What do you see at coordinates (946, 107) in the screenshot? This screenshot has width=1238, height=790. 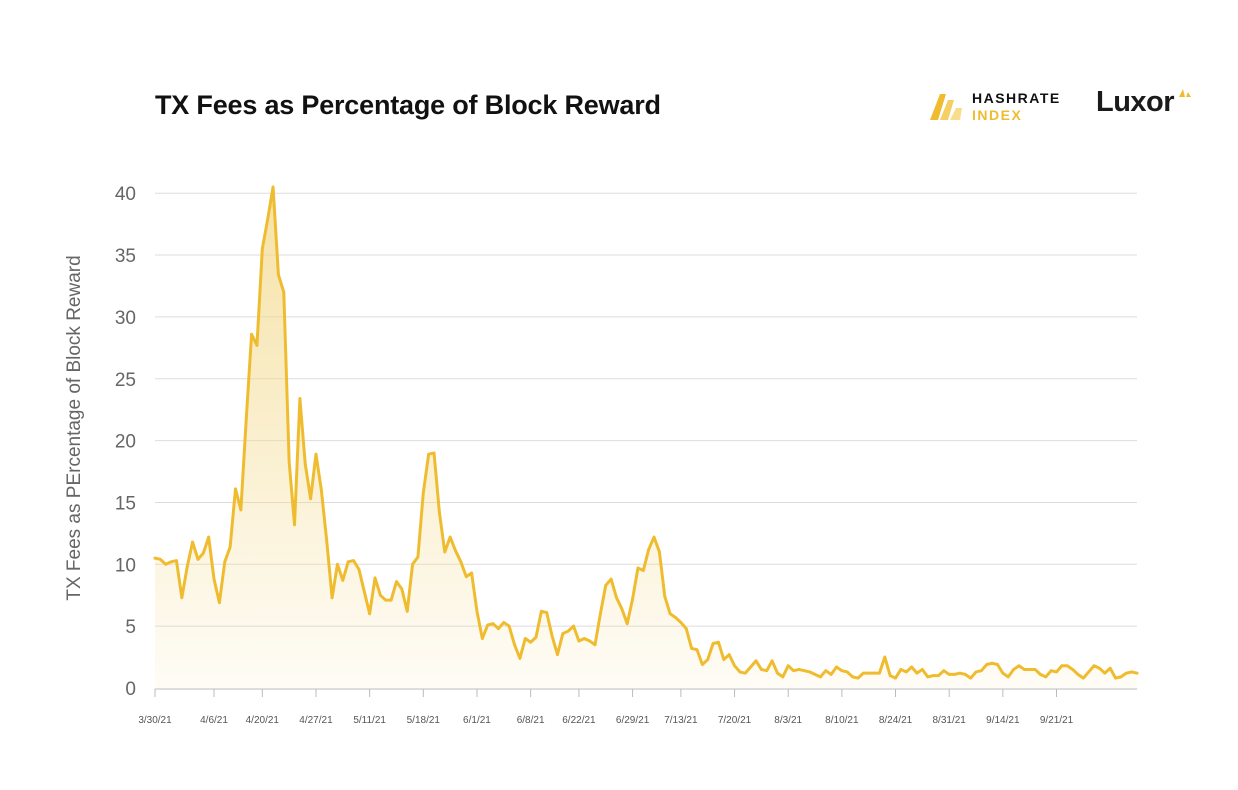 I see `hashrate-index-logo-icon` at bounding box center [946, 107].